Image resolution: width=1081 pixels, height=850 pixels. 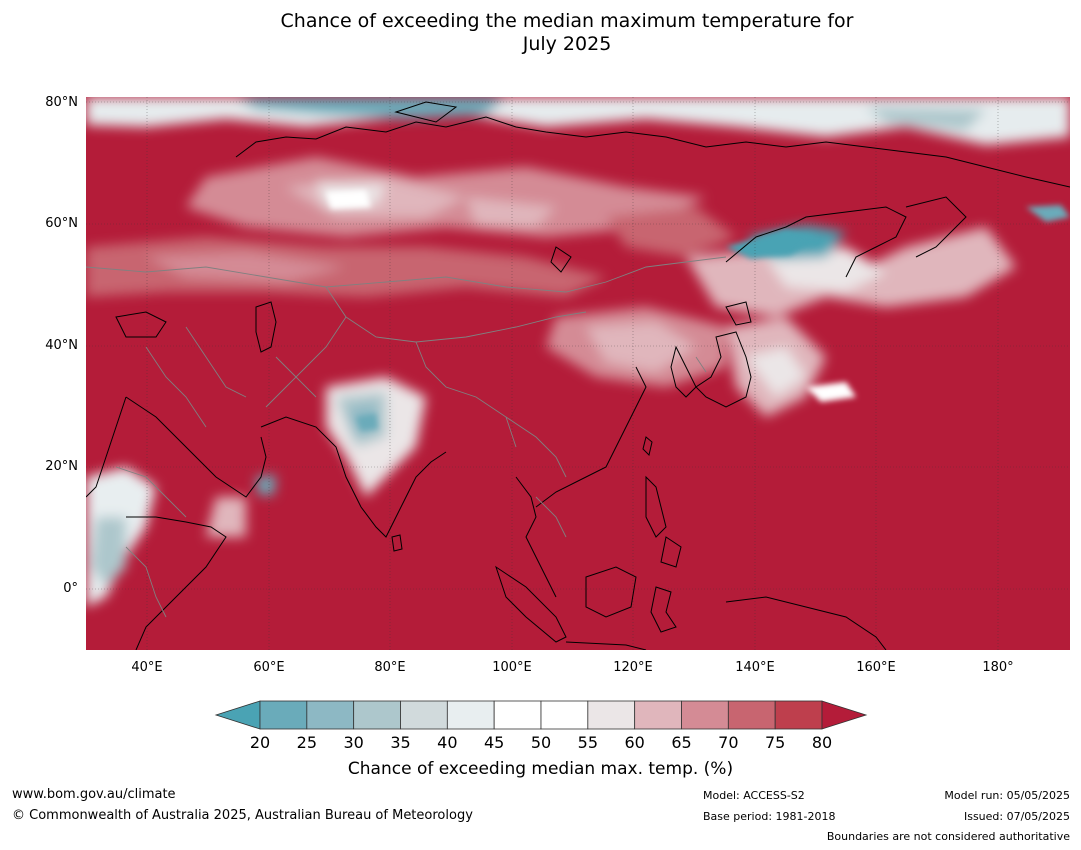 What do you see at coordinates (754, 795) in the screenshot?
I see `model-text: Model: ACCESS-S2` at bounding box center [754, 795].